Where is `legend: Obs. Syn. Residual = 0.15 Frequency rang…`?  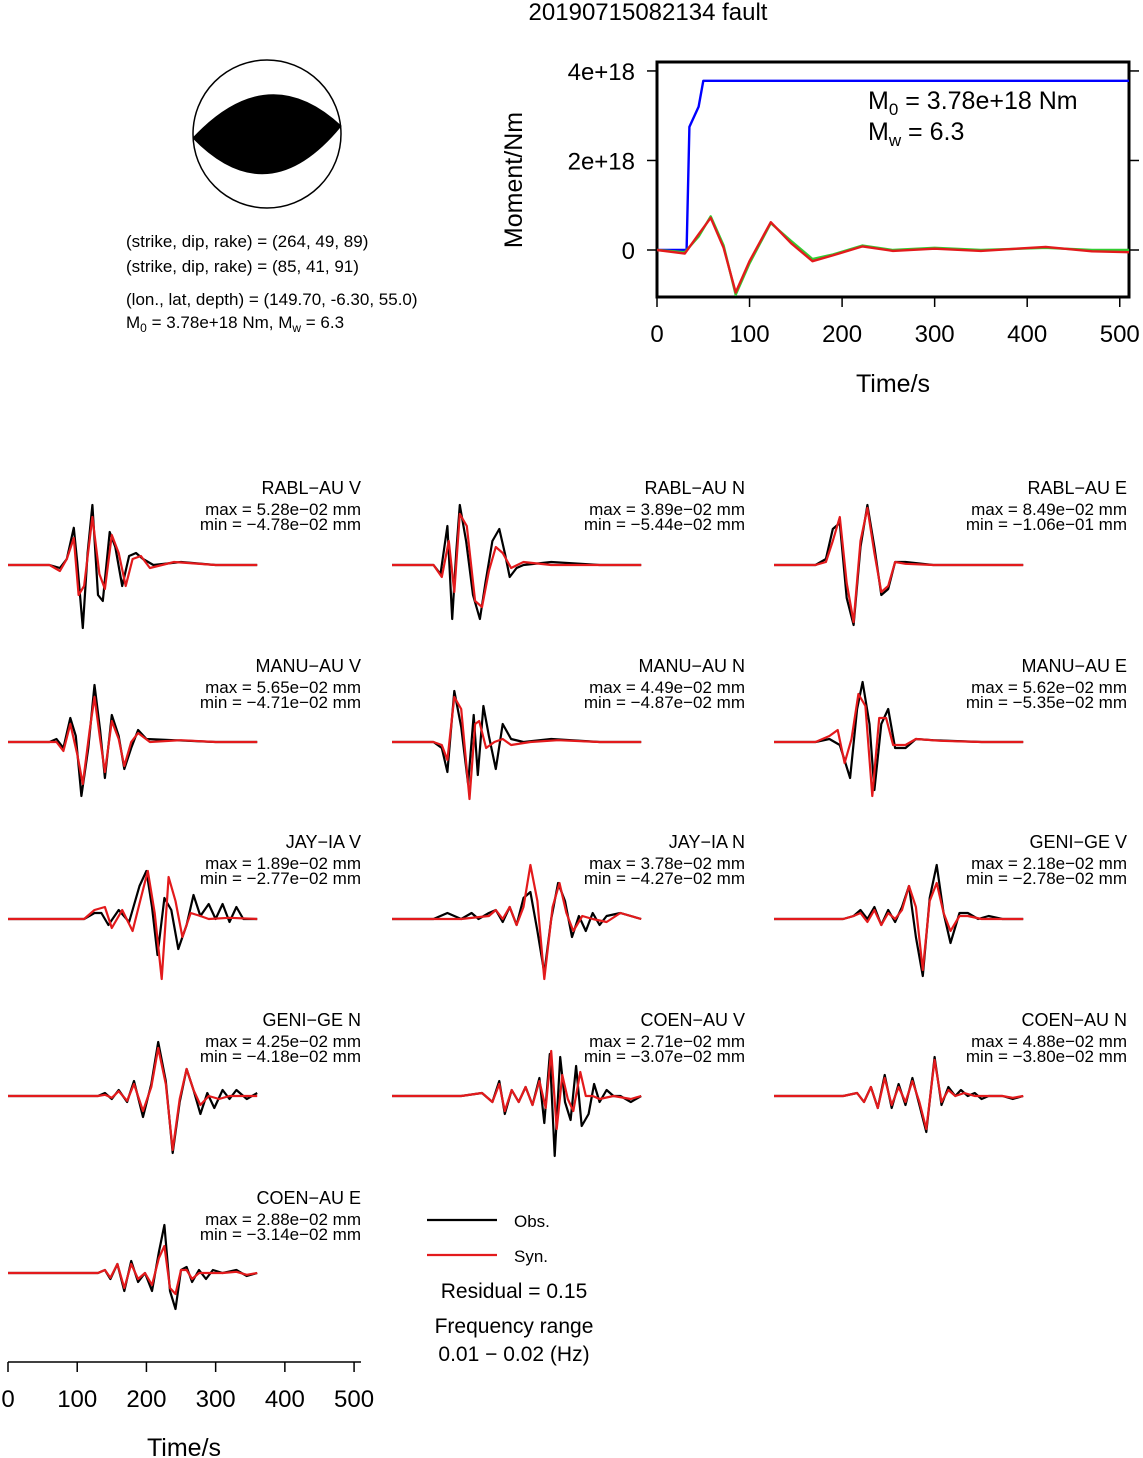
legend: Obs. Syn. Residual = 0.15 Frequency rang… is located at coordinates (510, 1289).